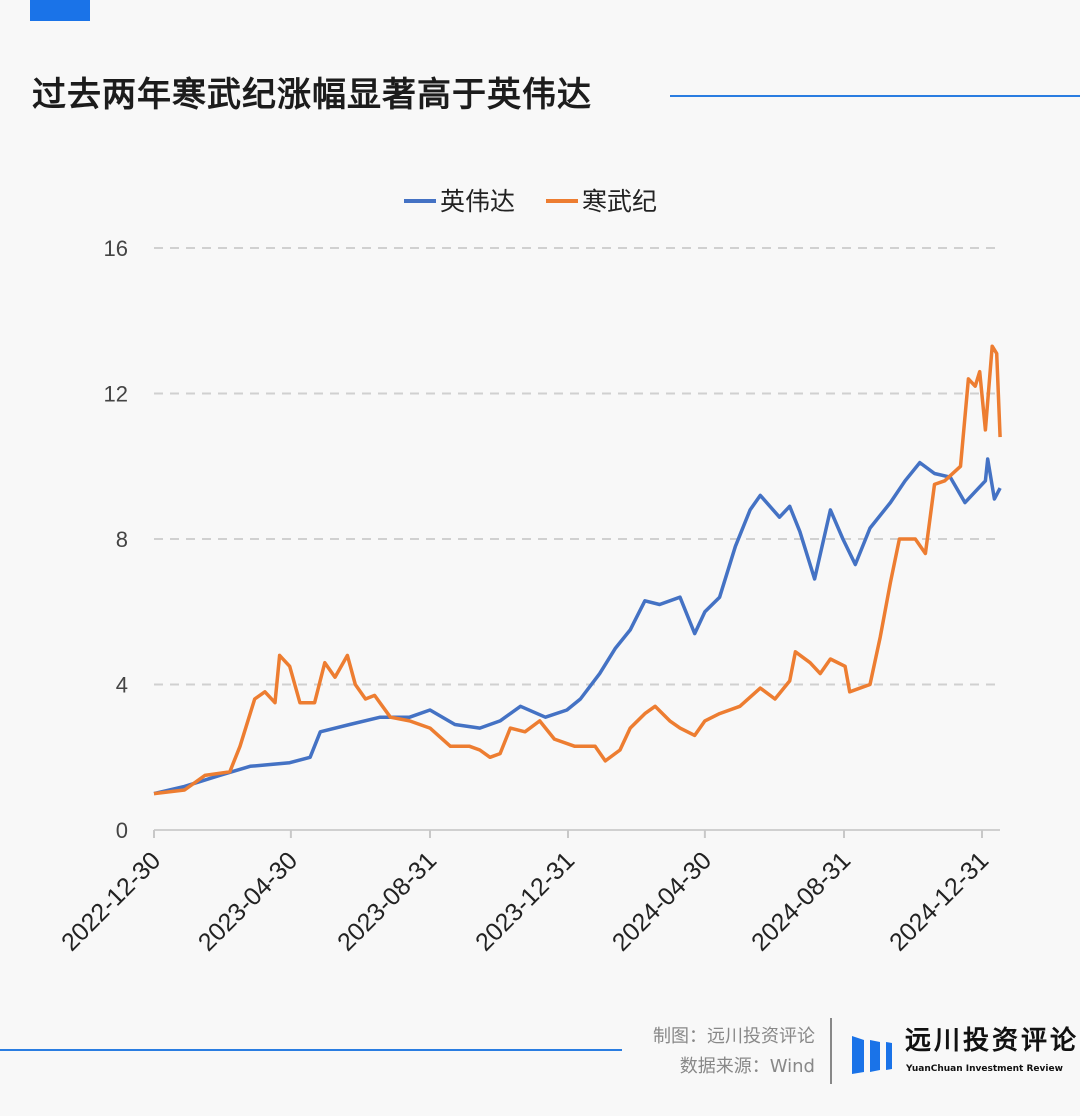 This screenshot has height=1116, width=1080. What do you see at coordinates (734, 1052) in the screenshot?
I see `credits: 制图：远川投资评论 数据来源：Wind` at bounding box center [734, 1052].